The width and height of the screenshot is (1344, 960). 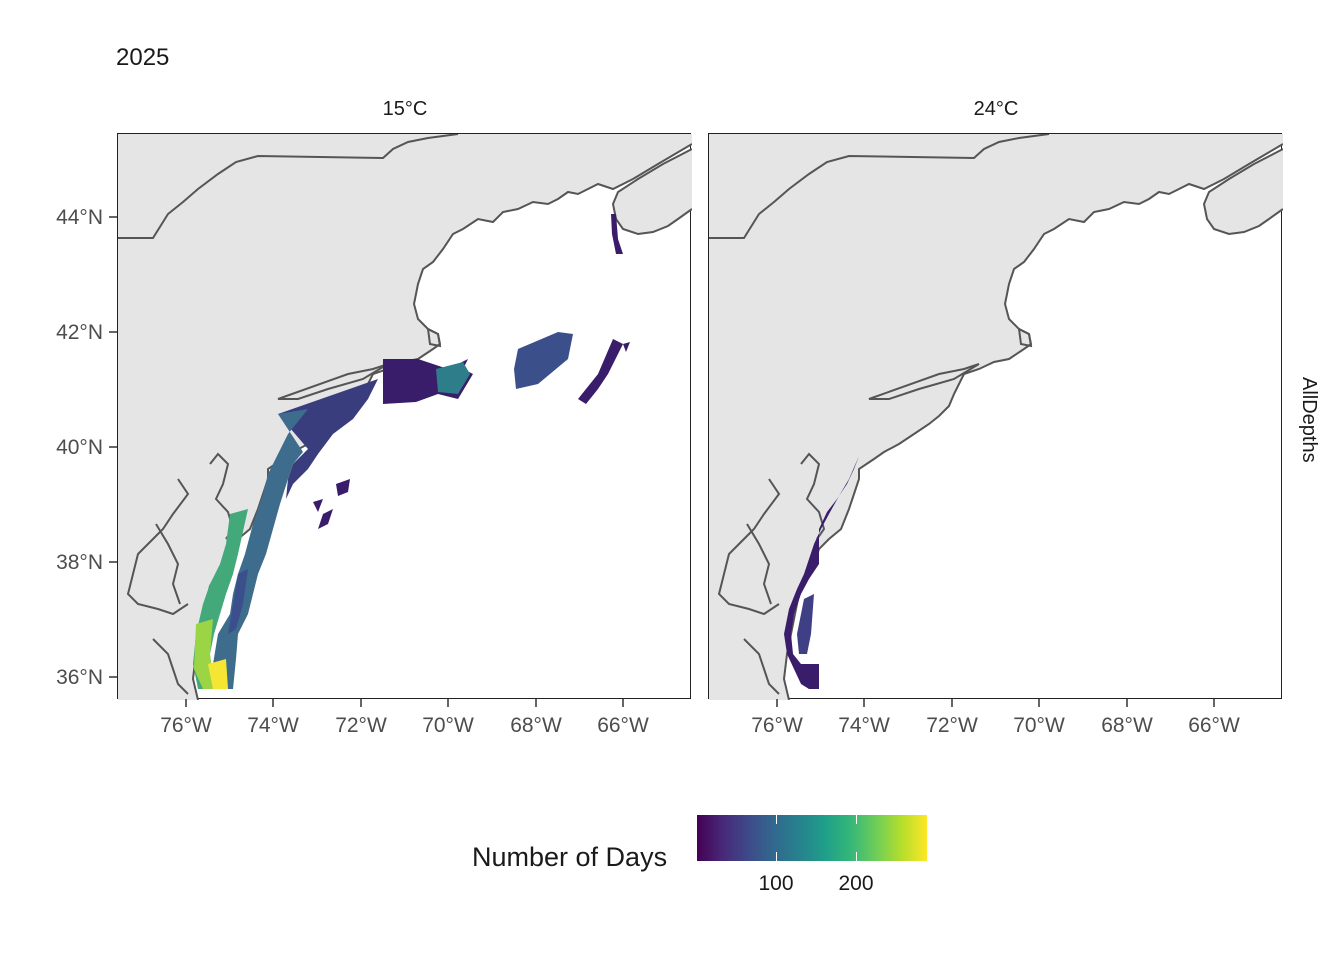 What do you see at coordinates (404, 703) in the screenshot?
I see `x-ticks-left` at bounding box center [404, 703].